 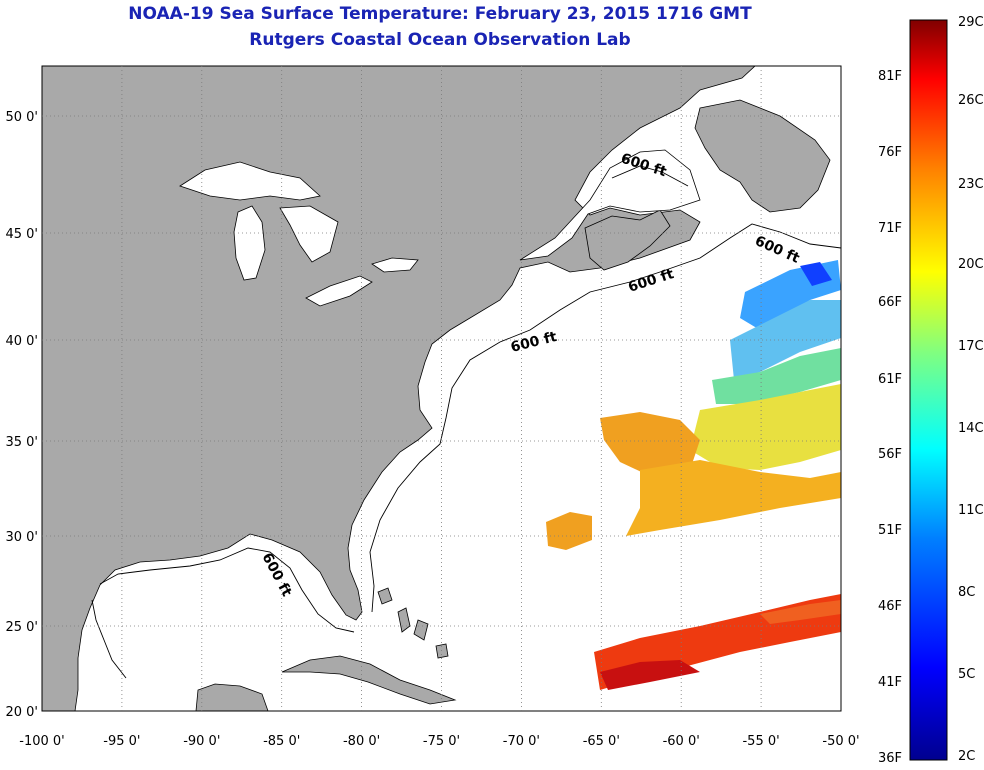 What do you see at coordinates (601, 741) in the screenshot?
I see `longitude-tick-label: -65 0'` at bounding box center [601, 741].